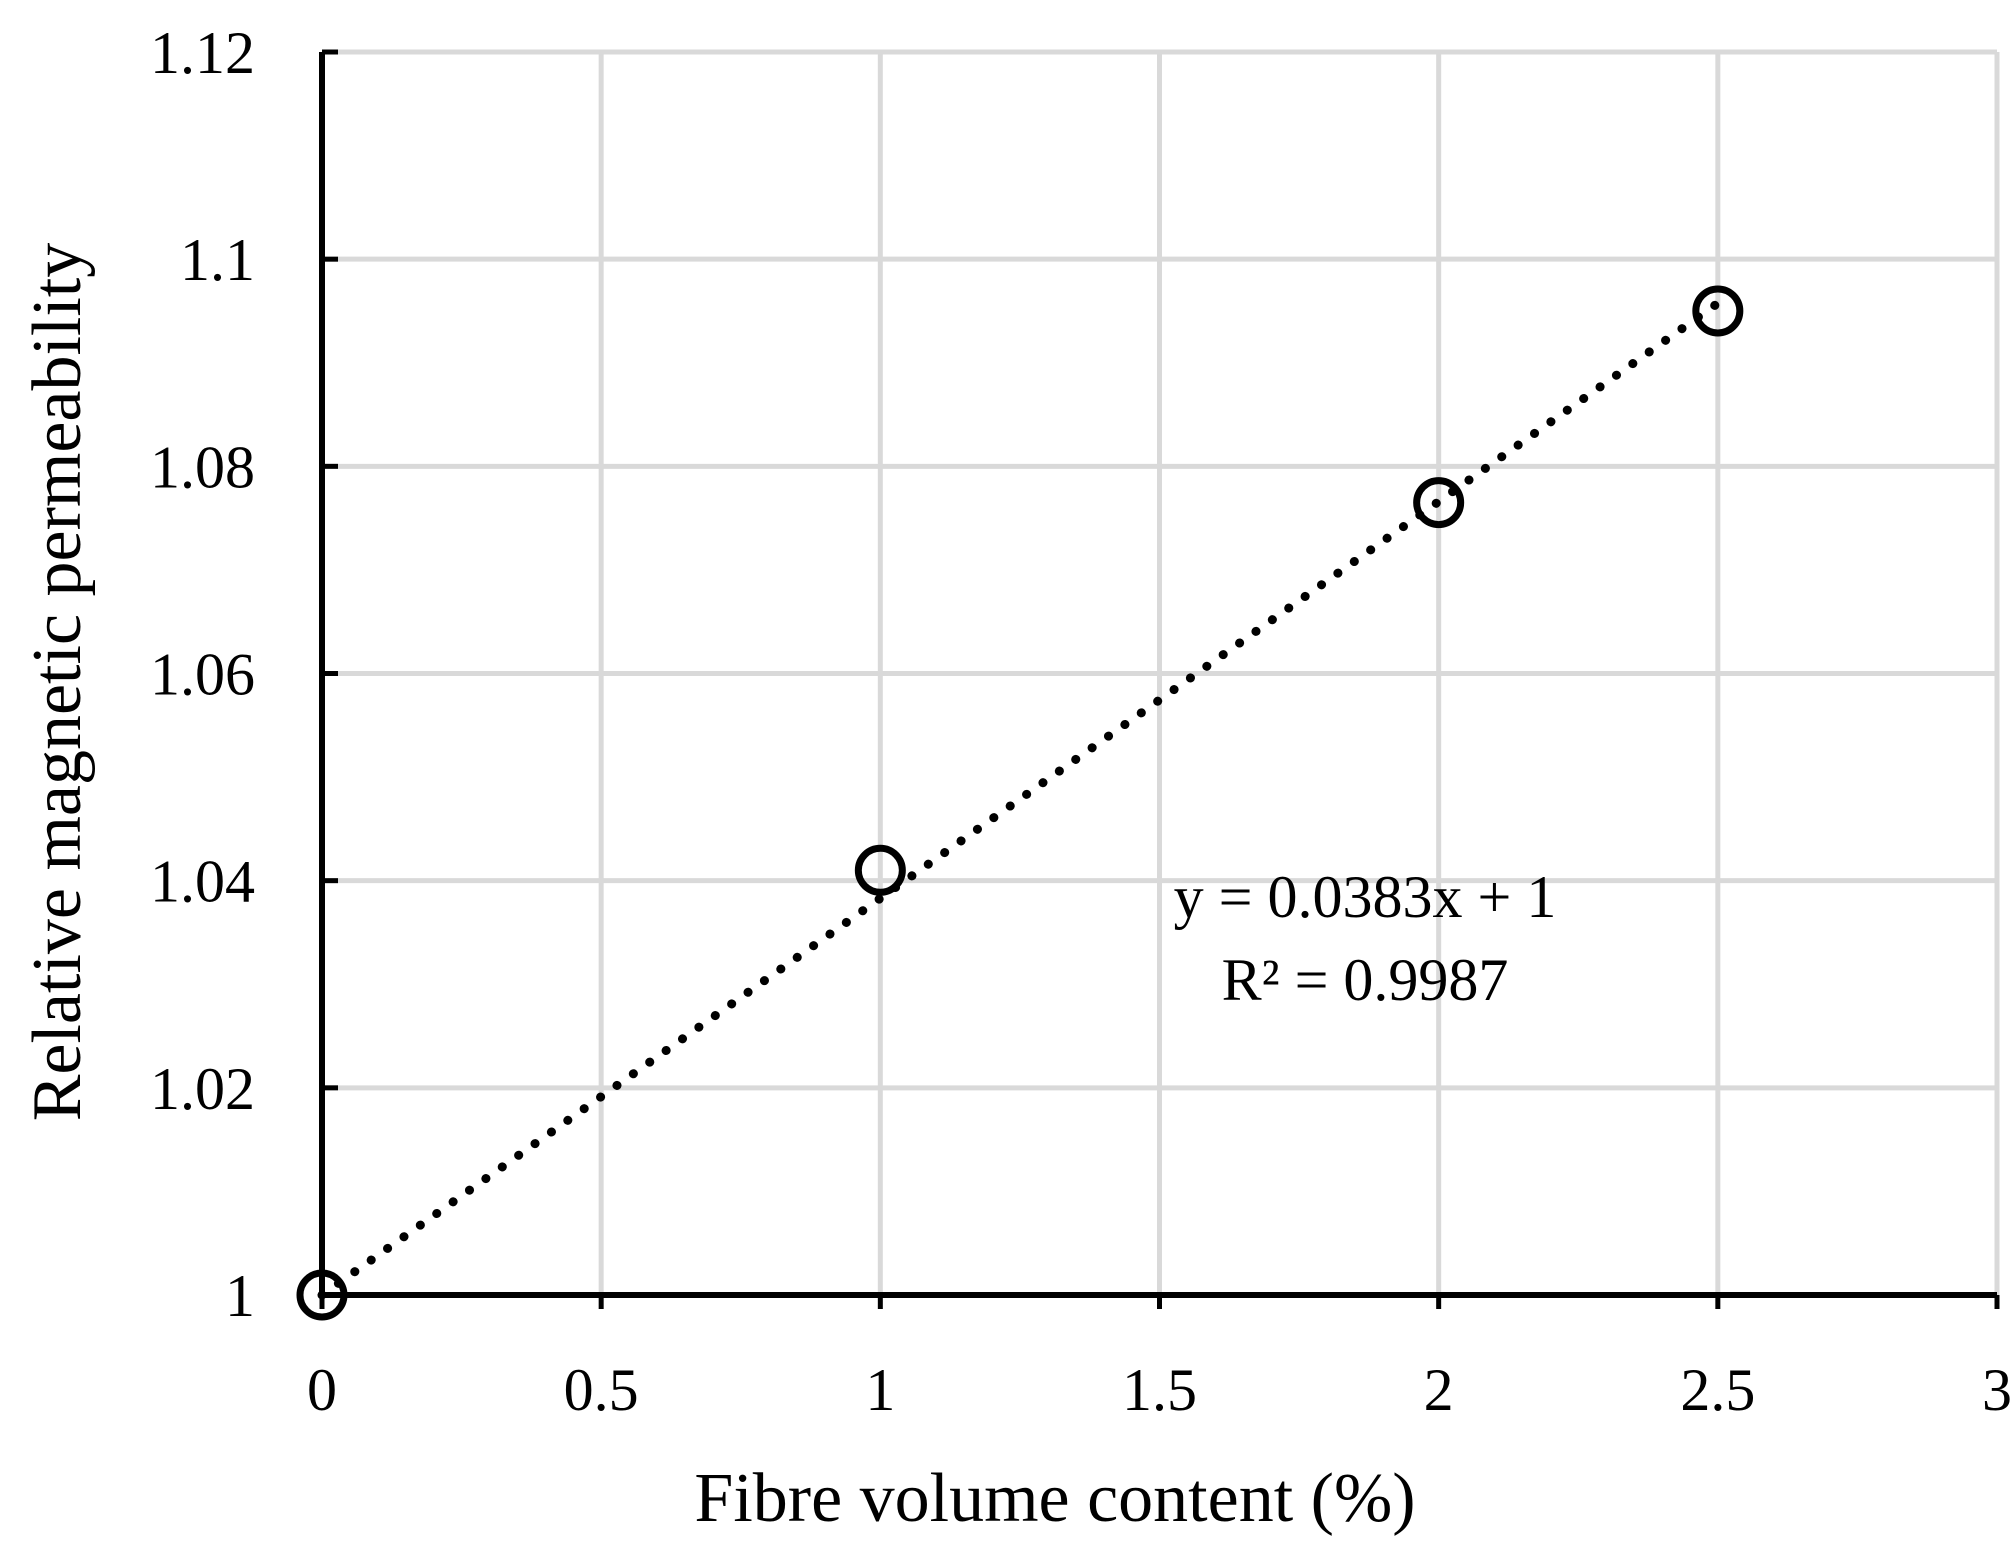  I want to click on y-tick-label-3: 1.06, so click(202, 675).